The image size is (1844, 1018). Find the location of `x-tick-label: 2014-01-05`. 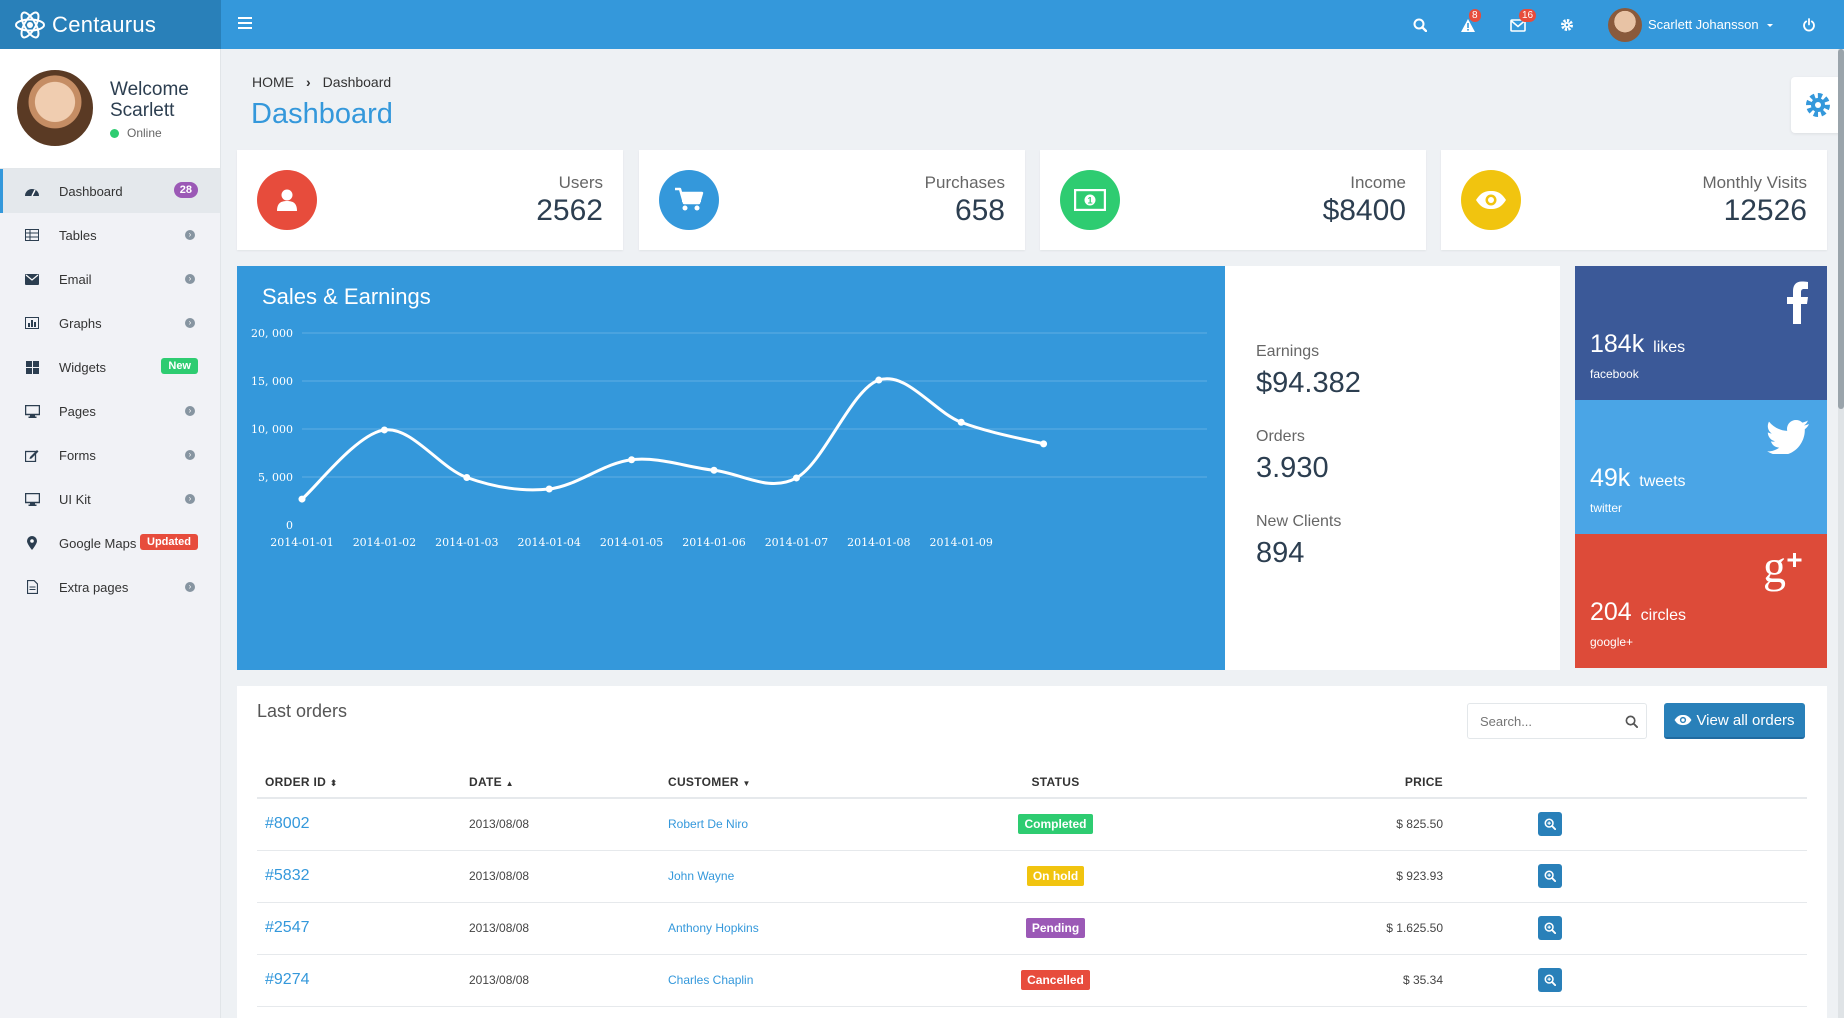

x-tick-label: 2014-01-05 is located at coordinates (631, 542).